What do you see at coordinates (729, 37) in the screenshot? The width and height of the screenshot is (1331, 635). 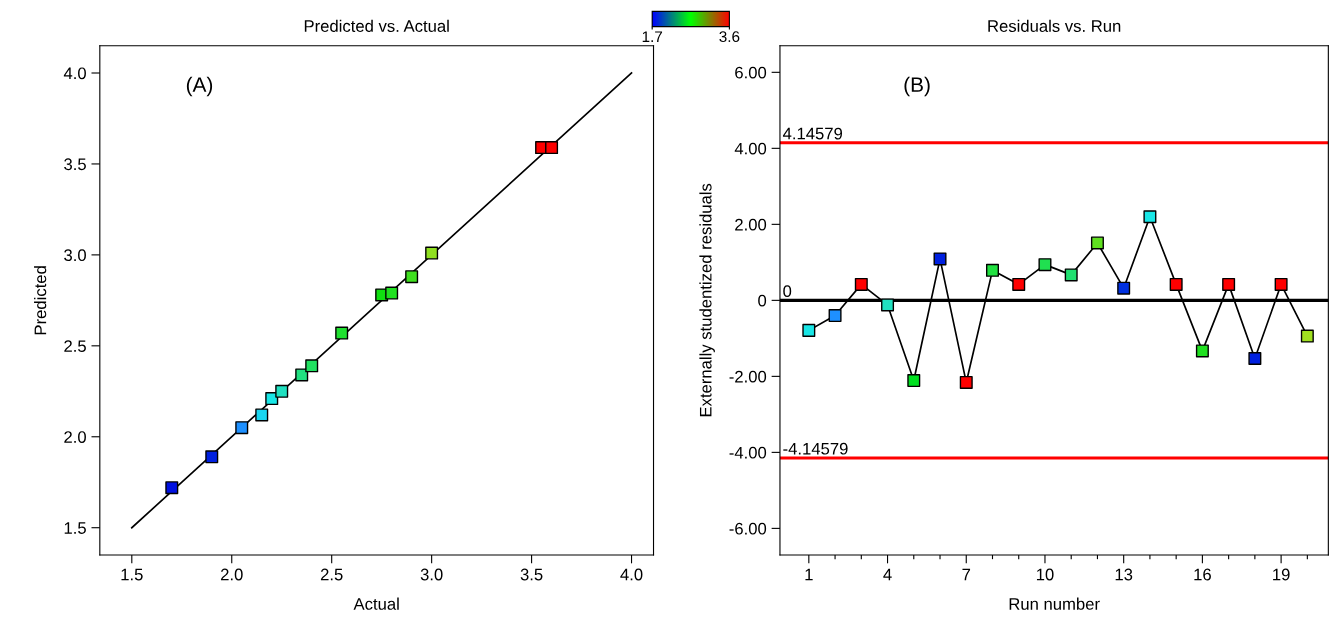 I see `color-bar-label: 3.6` at bounding box center [729, 37].